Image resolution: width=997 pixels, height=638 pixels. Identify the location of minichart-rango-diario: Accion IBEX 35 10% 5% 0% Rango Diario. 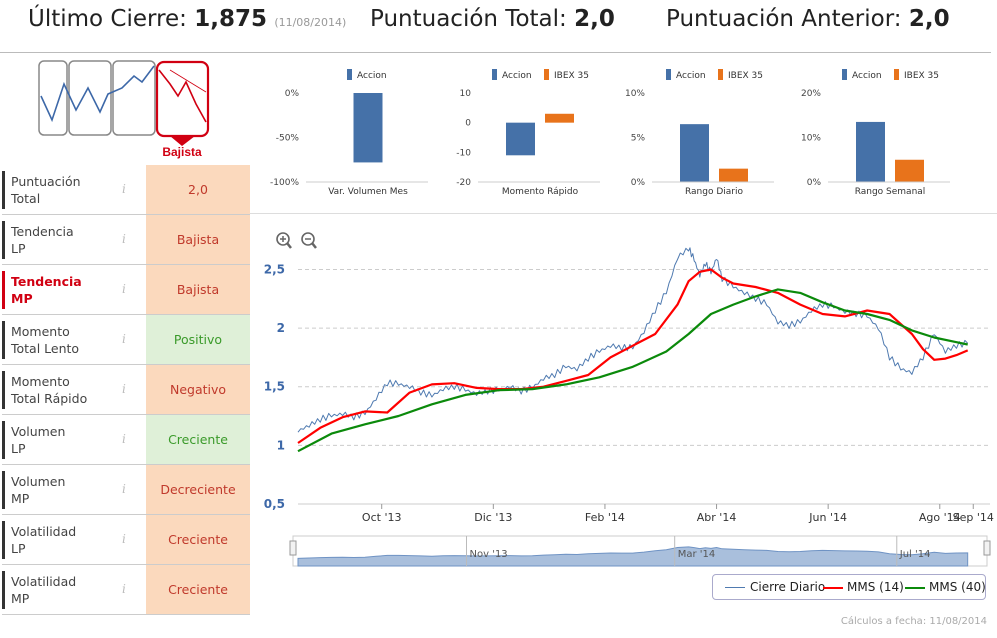
(699, 132).